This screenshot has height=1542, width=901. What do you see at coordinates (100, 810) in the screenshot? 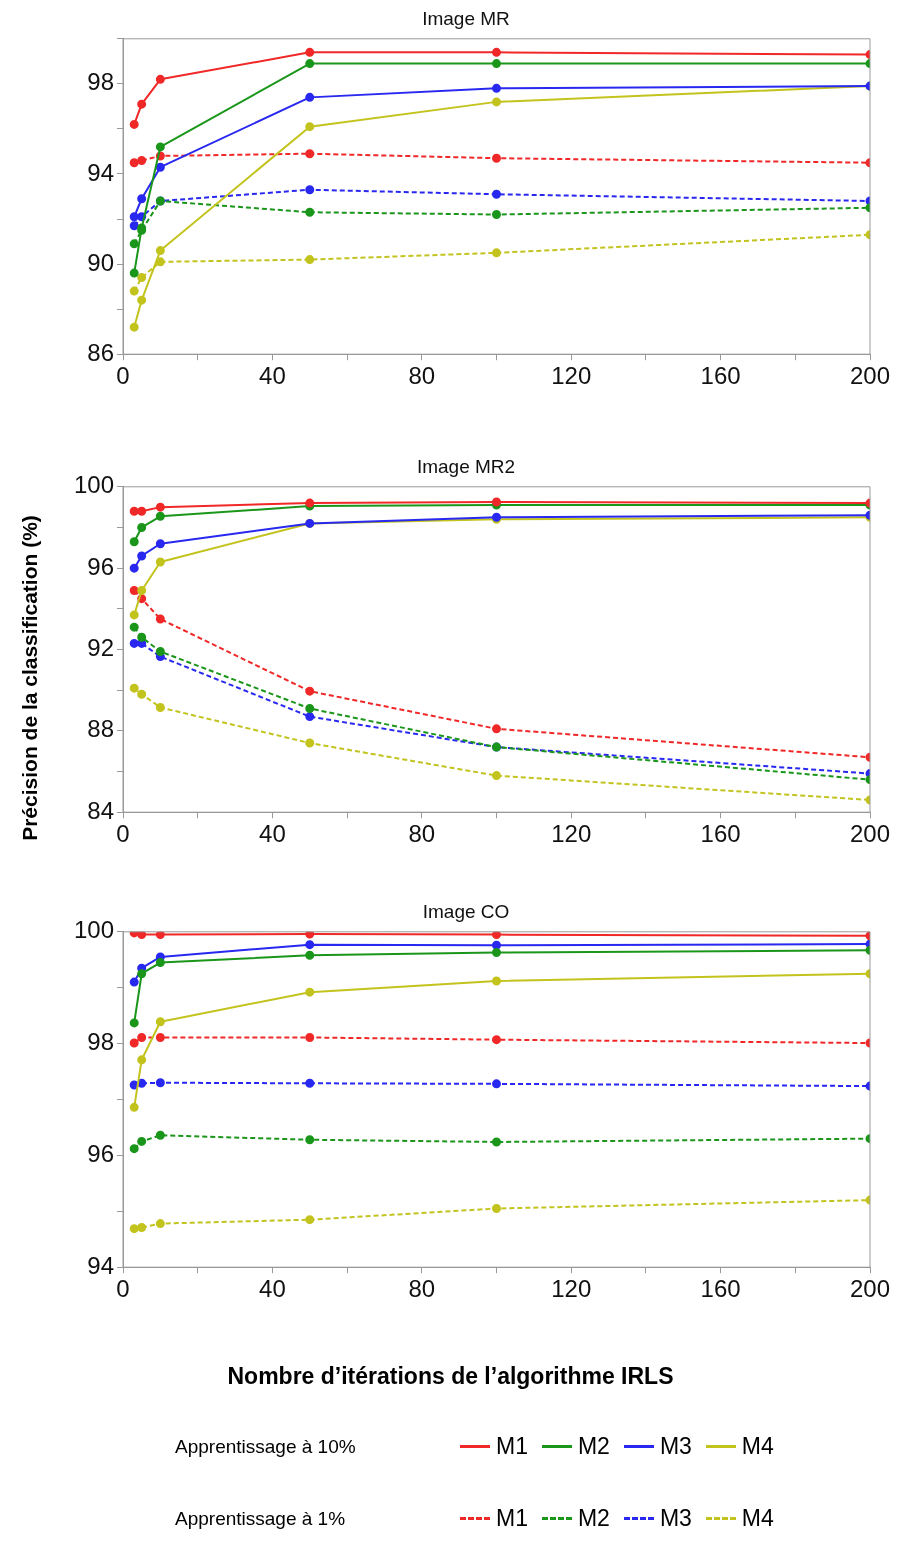
I see `y-tick-label: 84` at bounding box center [100, 810].